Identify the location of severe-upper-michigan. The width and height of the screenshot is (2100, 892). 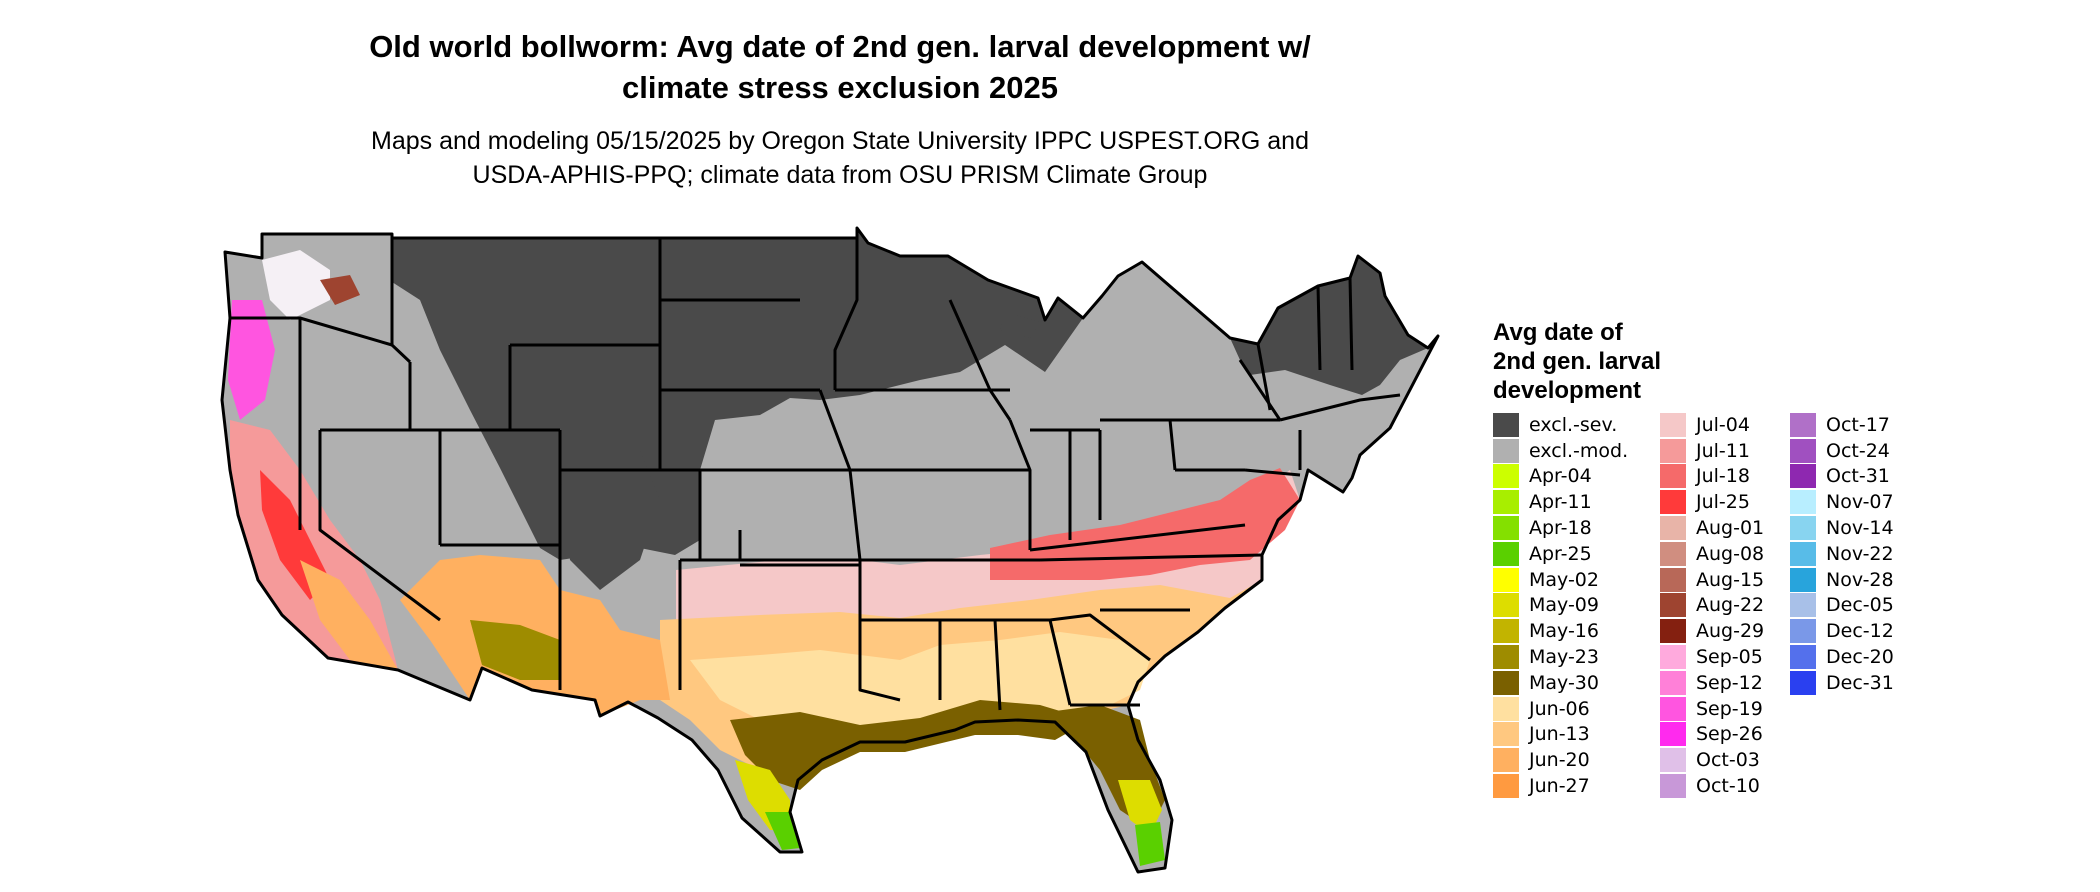
(1020, 325).